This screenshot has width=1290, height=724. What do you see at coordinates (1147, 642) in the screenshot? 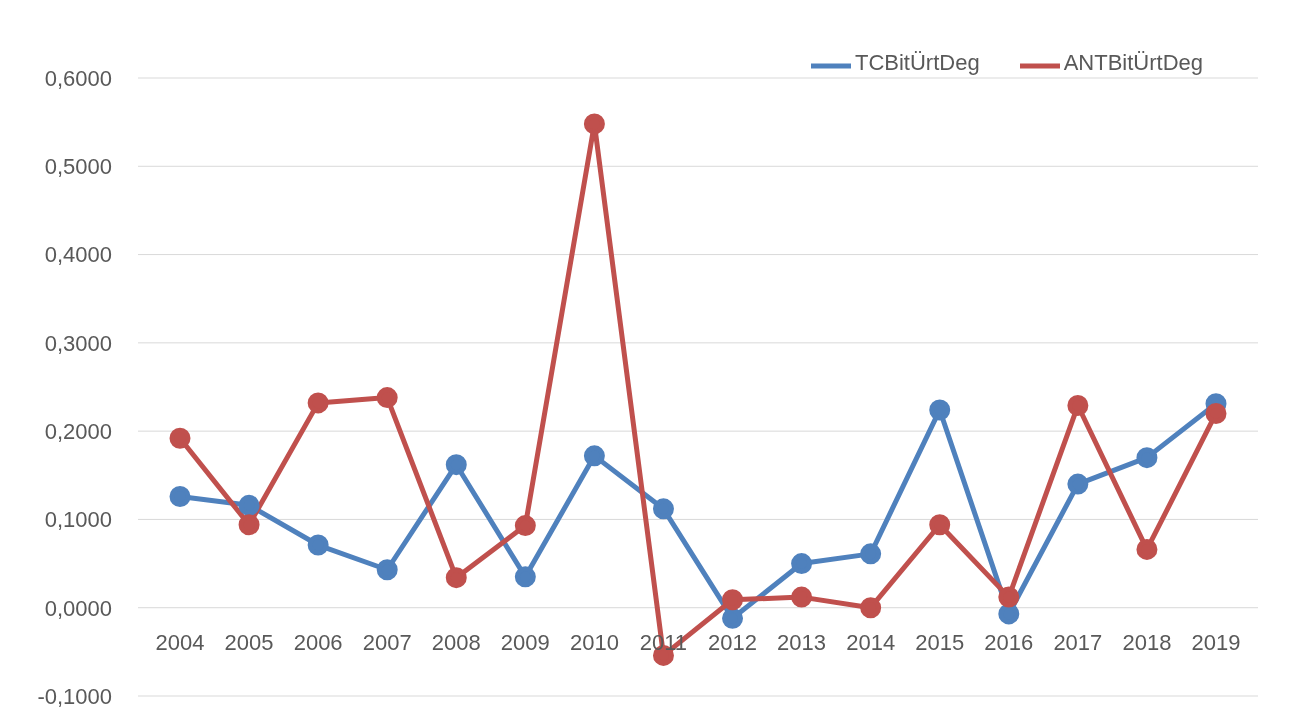
I see `x-tick-label: 2018` at bounding box center [1147, 642].